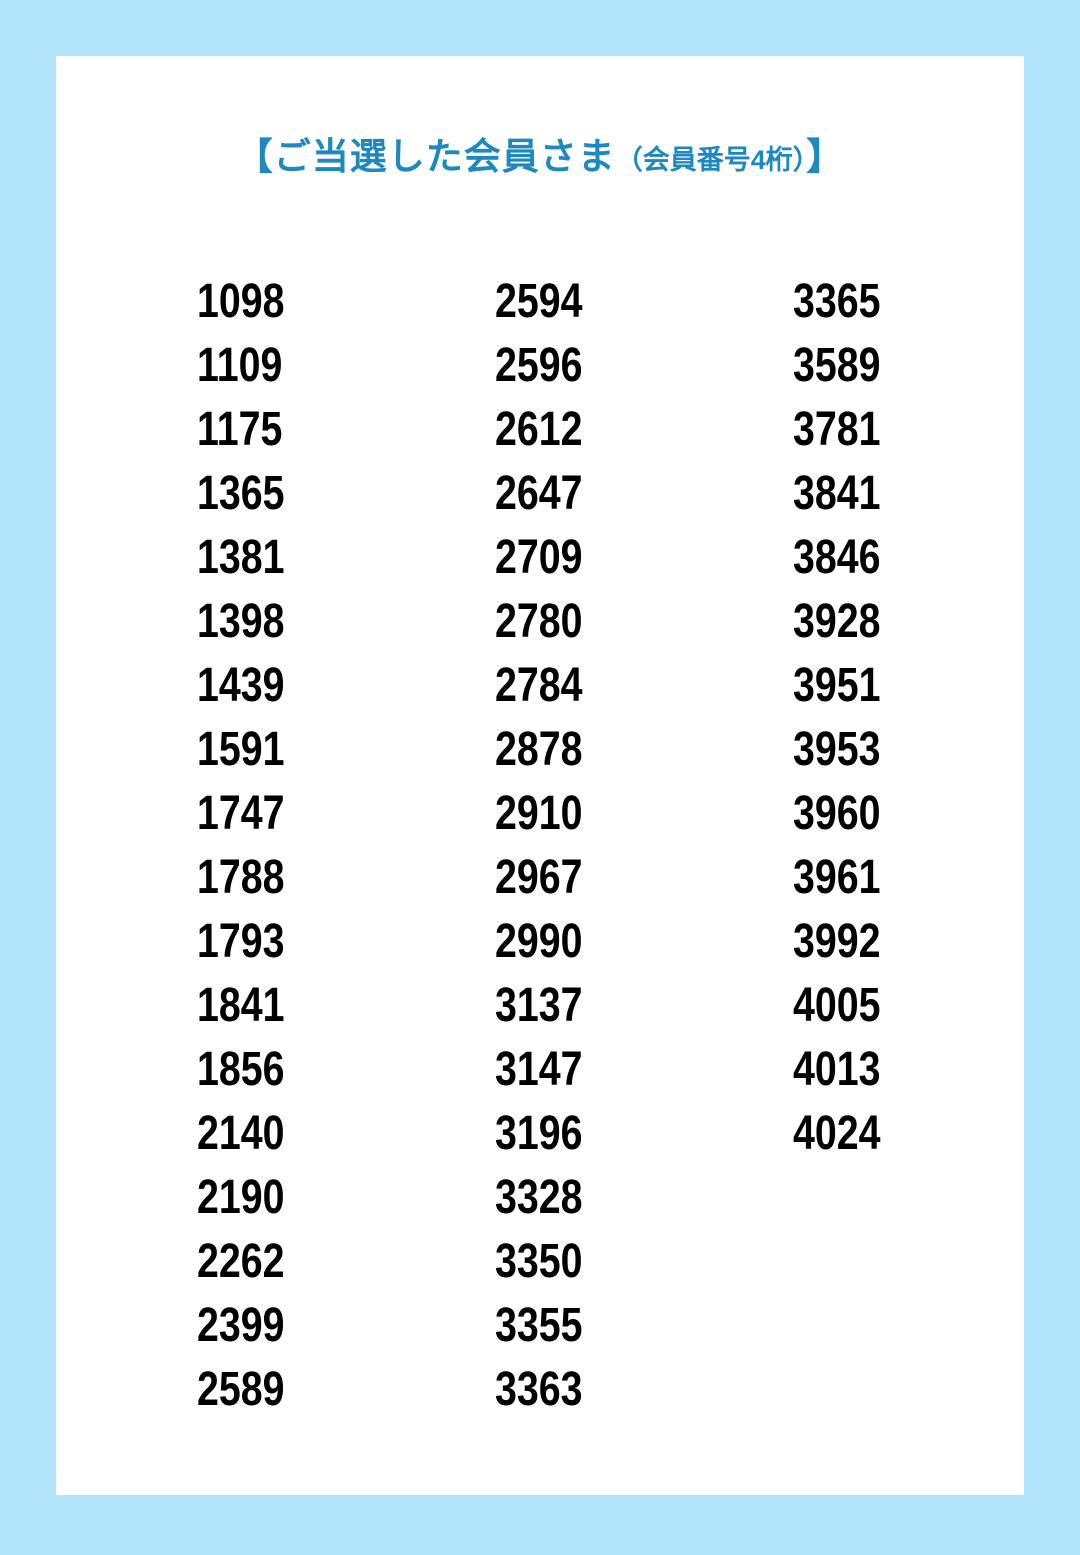 The height and width of the screenshot is (1555, 1080). I want to click on member-number: 3137, so click(539, 1005).